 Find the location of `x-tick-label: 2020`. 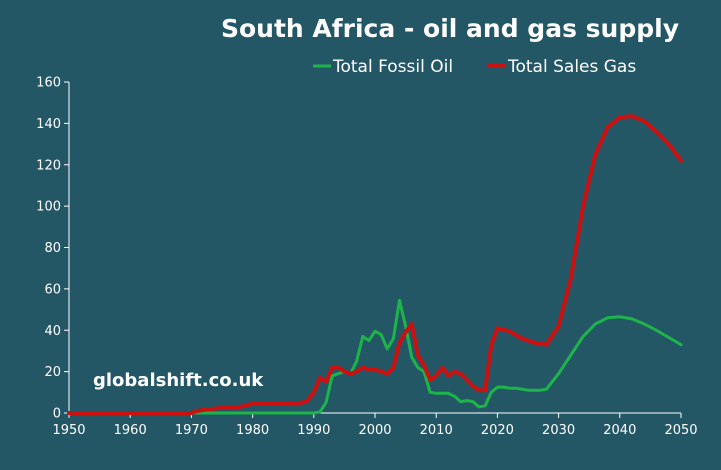

x-tick-label: 2020 is located at coordinates (497, 430).